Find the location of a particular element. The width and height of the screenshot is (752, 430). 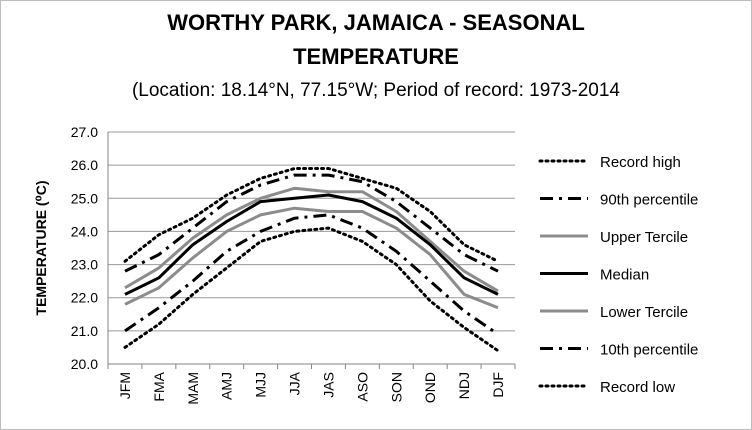

y-tick-label: 21.0 is located at coordinates (84, 331).